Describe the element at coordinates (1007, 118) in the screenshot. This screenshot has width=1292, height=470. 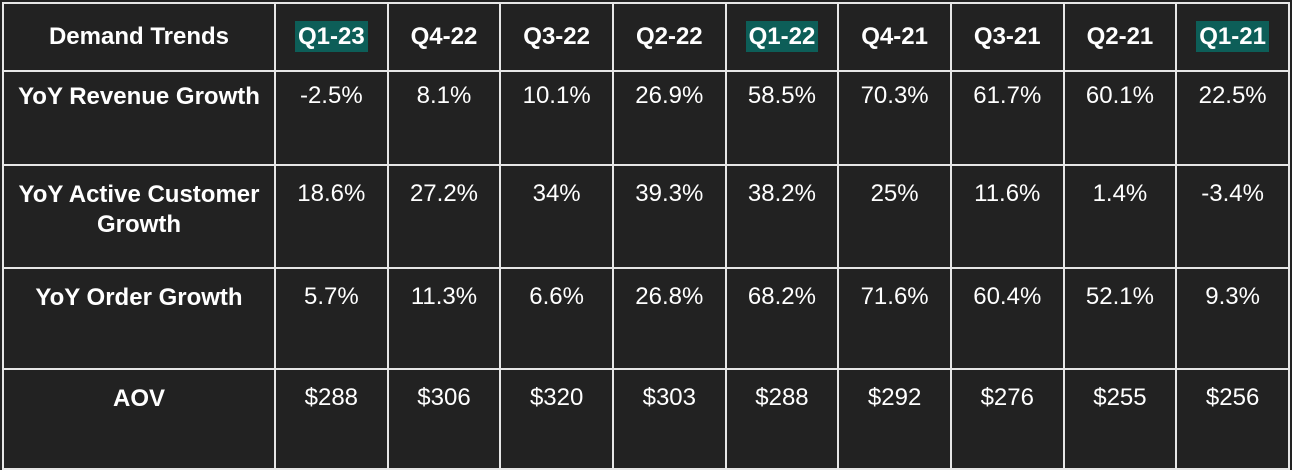
I see `value-cell: 61.7%` at that location.